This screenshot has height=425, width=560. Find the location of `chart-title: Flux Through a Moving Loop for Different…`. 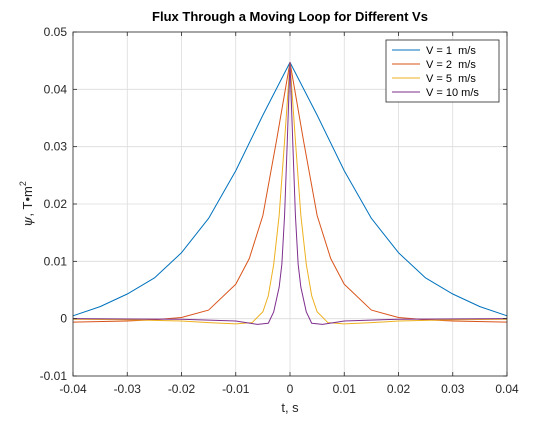

chart-title: Flux Through a Moving Loop for Different… is located at coordinates (290, 16).